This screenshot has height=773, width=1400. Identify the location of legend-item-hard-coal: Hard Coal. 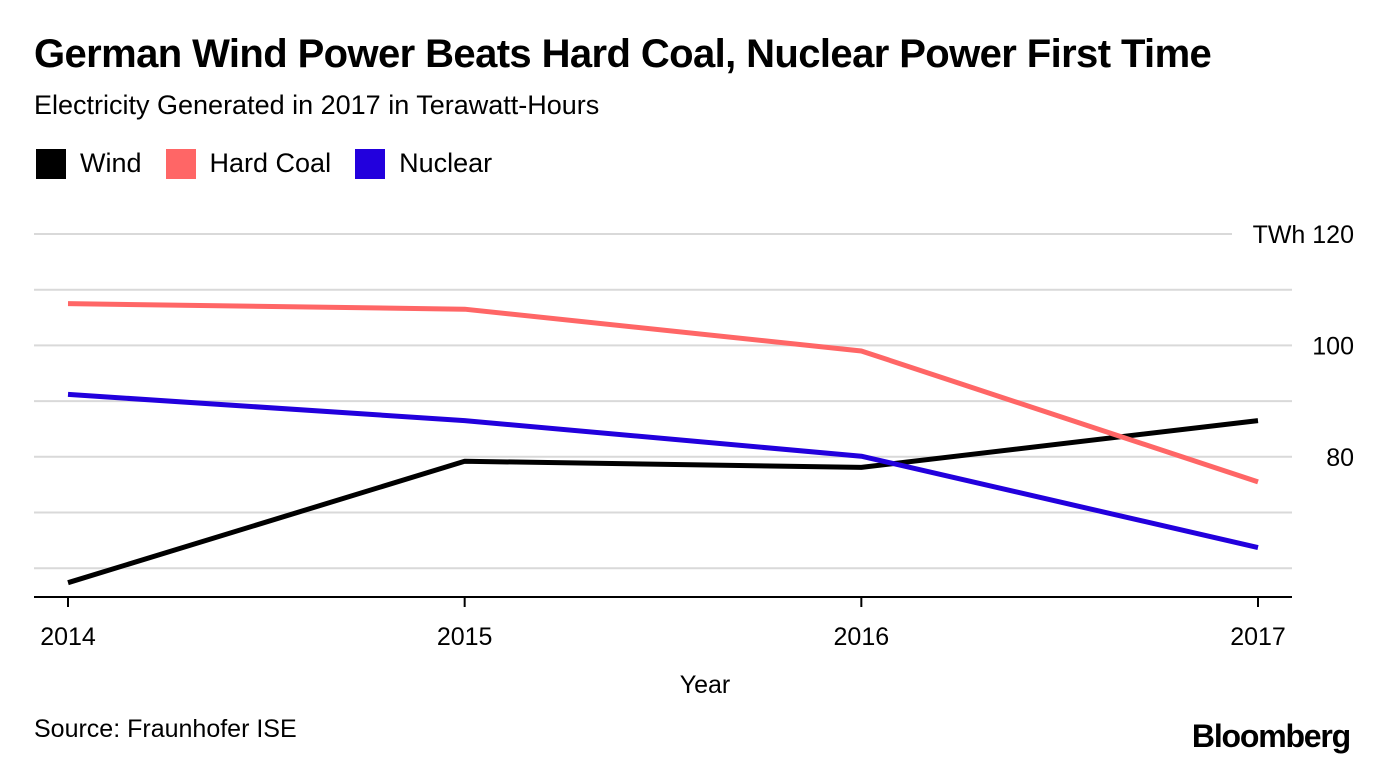
(248, 163).